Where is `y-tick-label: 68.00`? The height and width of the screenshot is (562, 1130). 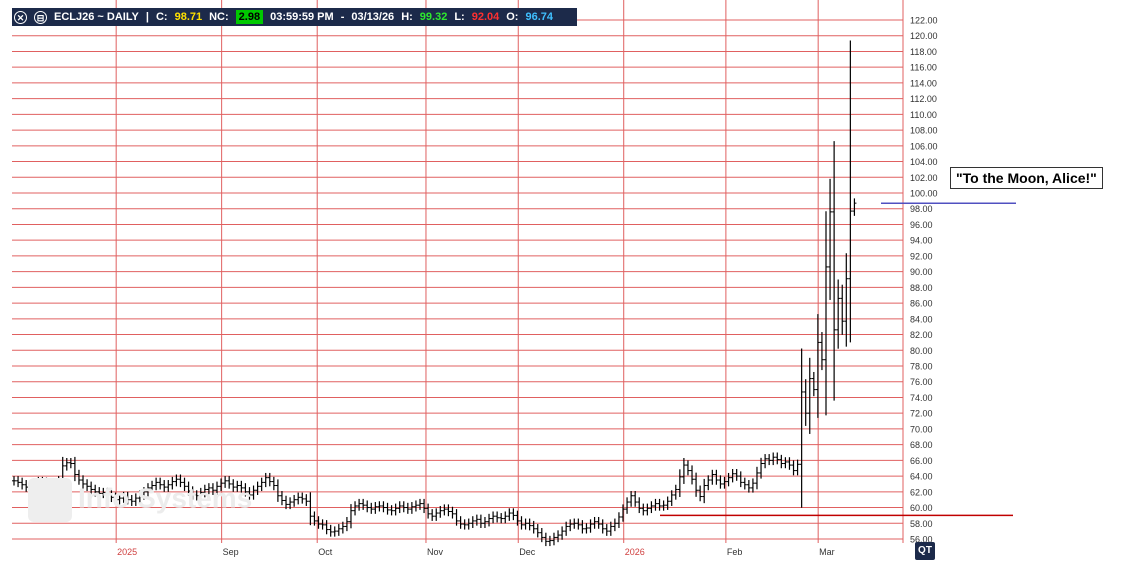
y-tick-label: 68.00 is located at coordinates (921, 445).